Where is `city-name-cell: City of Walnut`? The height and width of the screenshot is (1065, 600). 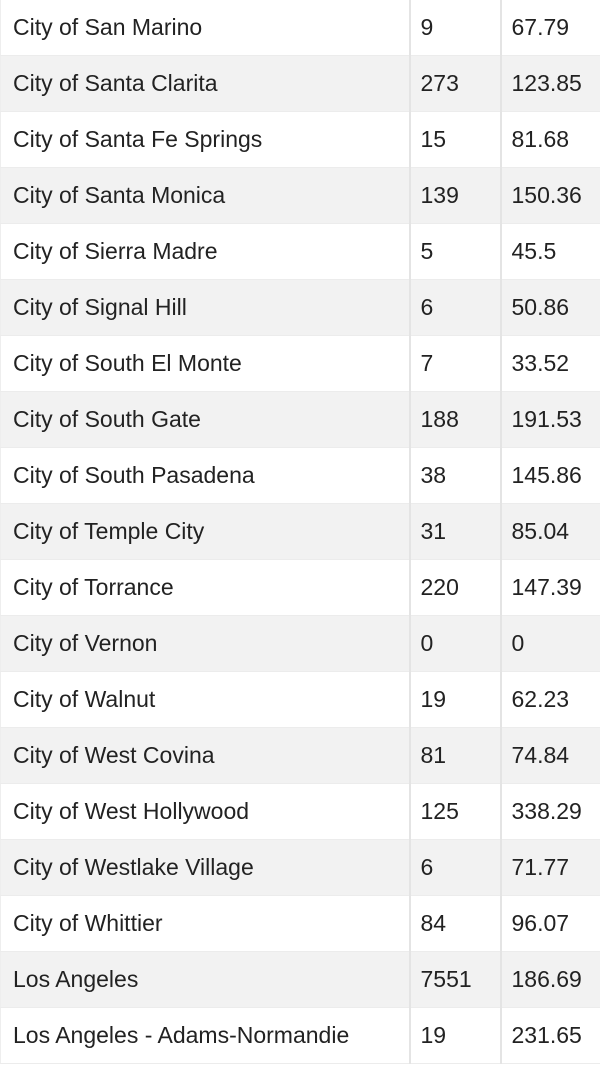 city-name-cell: City of Walnut is located at coordinates (205, 699).